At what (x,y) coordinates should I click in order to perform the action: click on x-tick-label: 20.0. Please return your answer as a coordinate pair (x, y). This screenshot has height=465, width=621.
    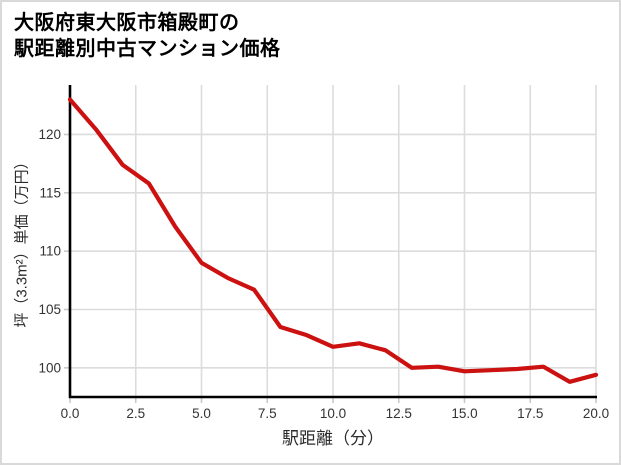
    Looking at the image, I should click on (596, 413).